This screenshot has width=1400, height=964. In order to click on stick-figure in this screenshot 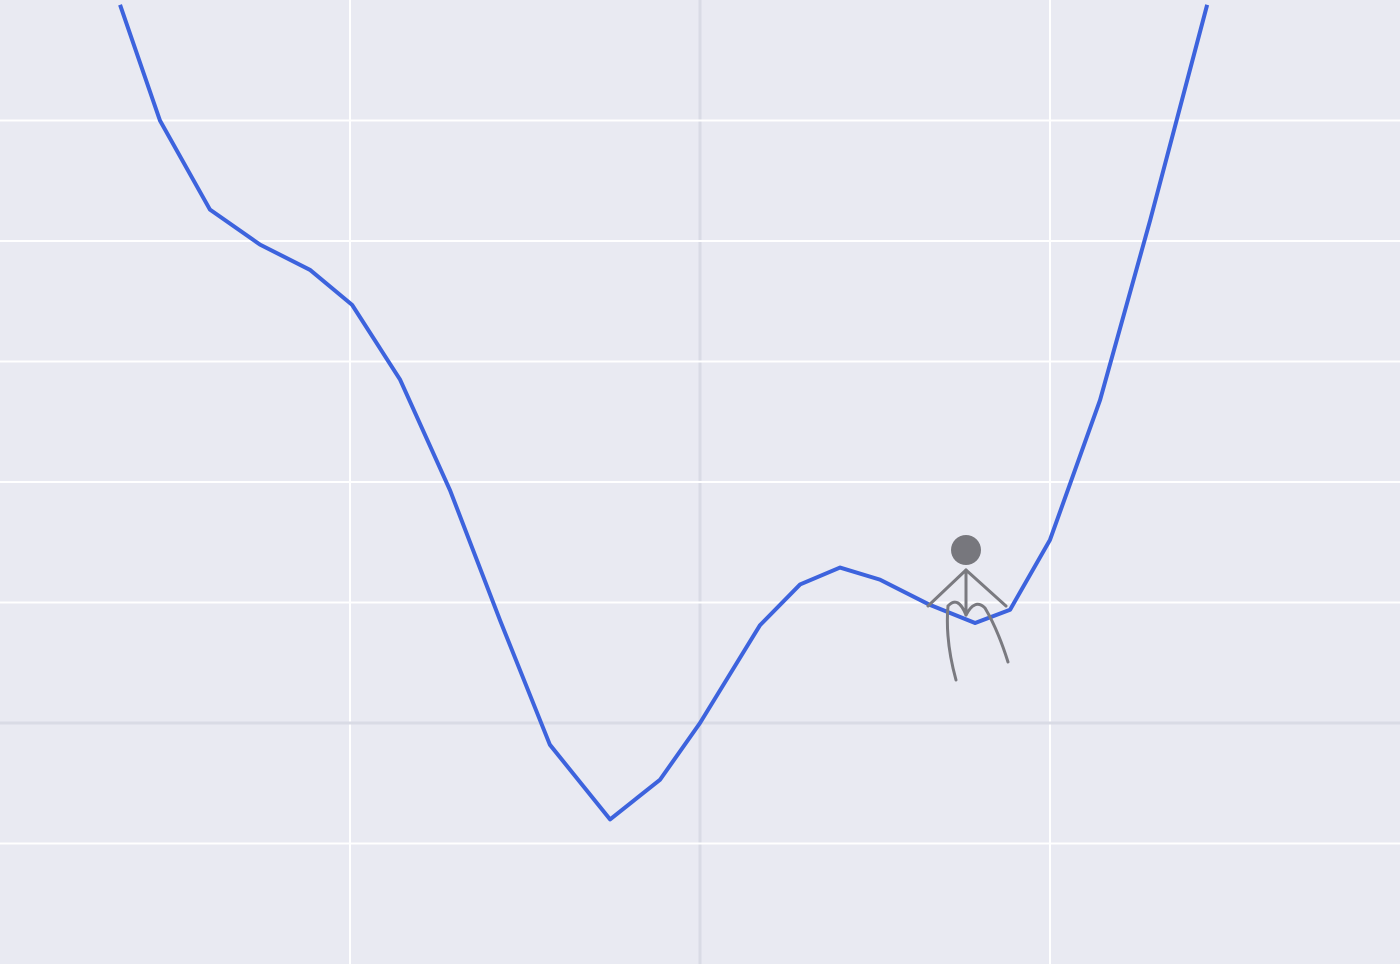, I will do `click(968, 608)`.